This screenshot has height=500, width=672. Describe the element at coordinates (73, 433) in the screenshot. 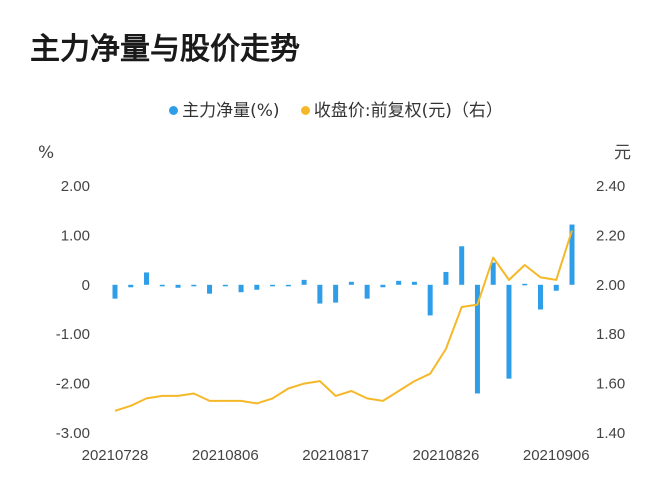

I see `left-tick-label: -3.00` at that location.